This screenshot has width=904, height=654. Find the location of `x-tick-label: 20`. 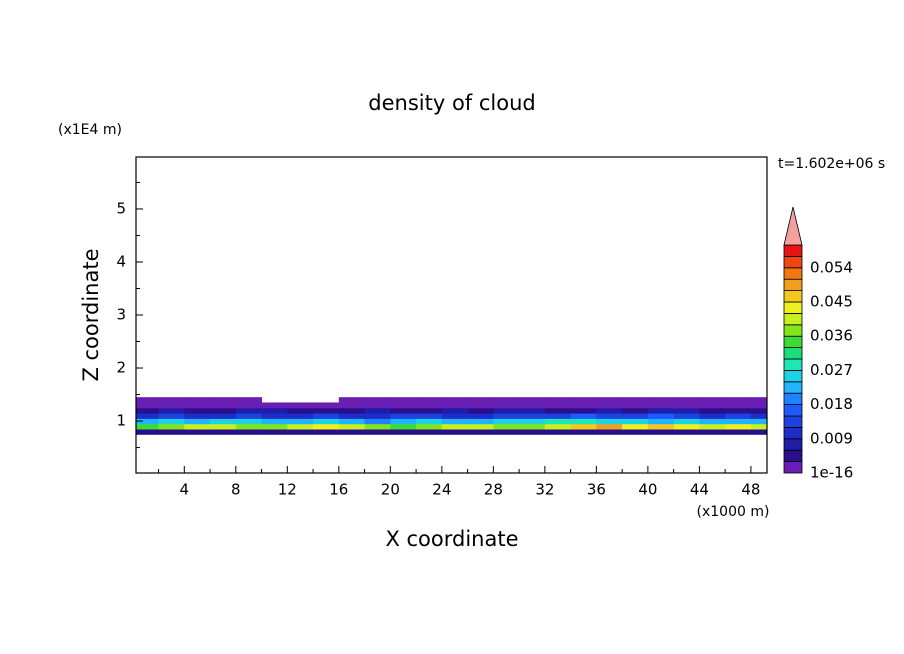

x-tick-label: 20 is located at coordinates (390, 490).